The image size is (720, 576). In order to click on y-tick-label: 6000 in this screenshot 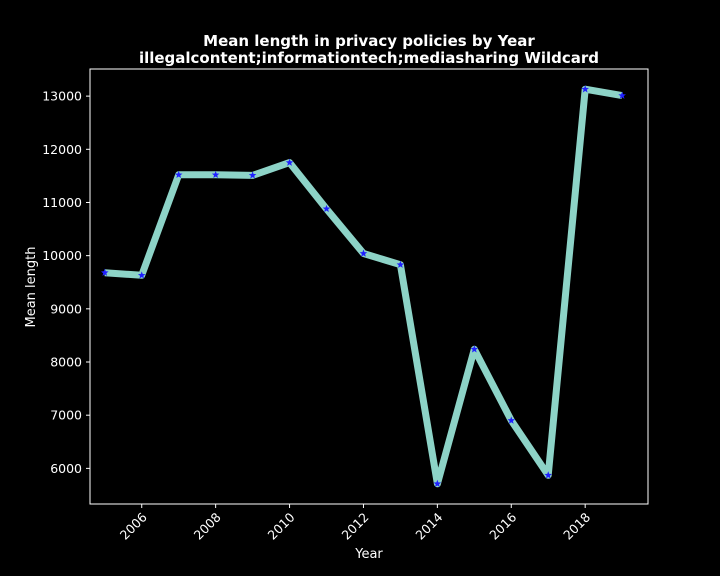, I will do `click(66, 468)`.